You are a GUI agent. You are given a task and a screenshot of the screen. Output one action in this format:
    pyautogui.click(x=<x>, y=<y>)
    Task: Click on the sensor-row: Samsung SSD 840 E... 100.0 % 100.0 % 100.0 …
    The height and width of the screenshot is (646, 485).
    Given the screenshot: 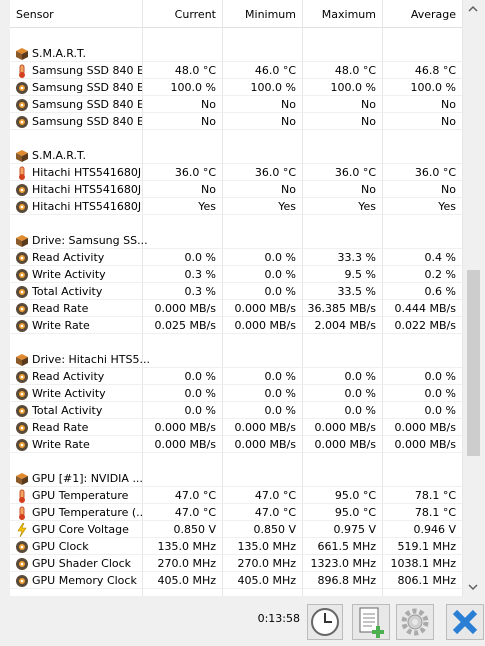 What is the action you would take?
    pyautogui.click(x=236, y=87)
    